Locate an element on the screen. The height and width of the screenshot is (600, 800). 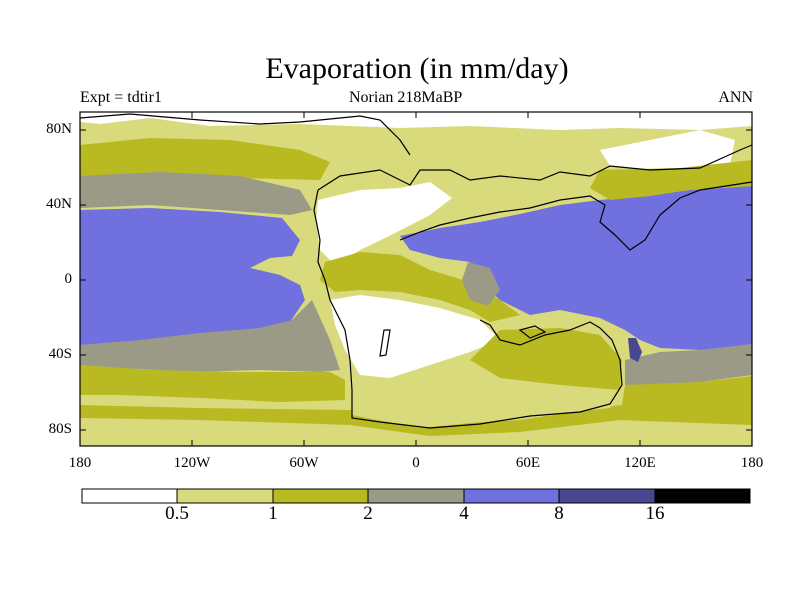
y-tick-label: 80N is located at coordinates (59, 129).